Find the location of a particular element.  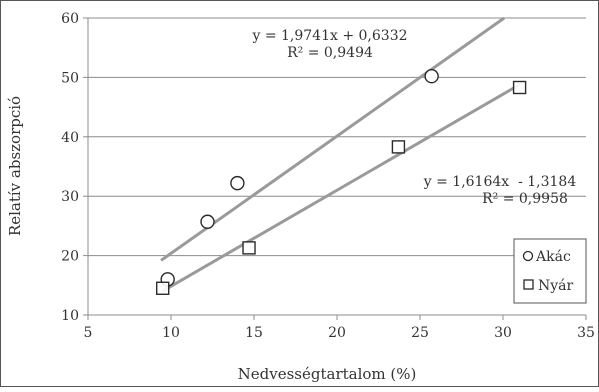

x-tick-label-30: 30 is located at coordinates (503, 333).